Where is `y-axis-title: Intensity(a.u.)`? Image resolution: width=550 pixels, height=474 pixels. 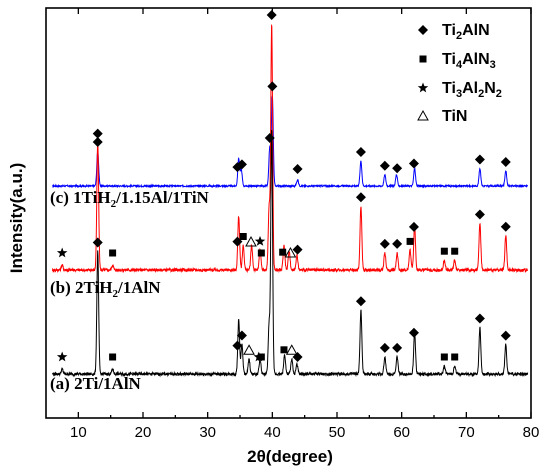
y-axis-title: Intensity(a.u.) is located at coordinates (16, 218).